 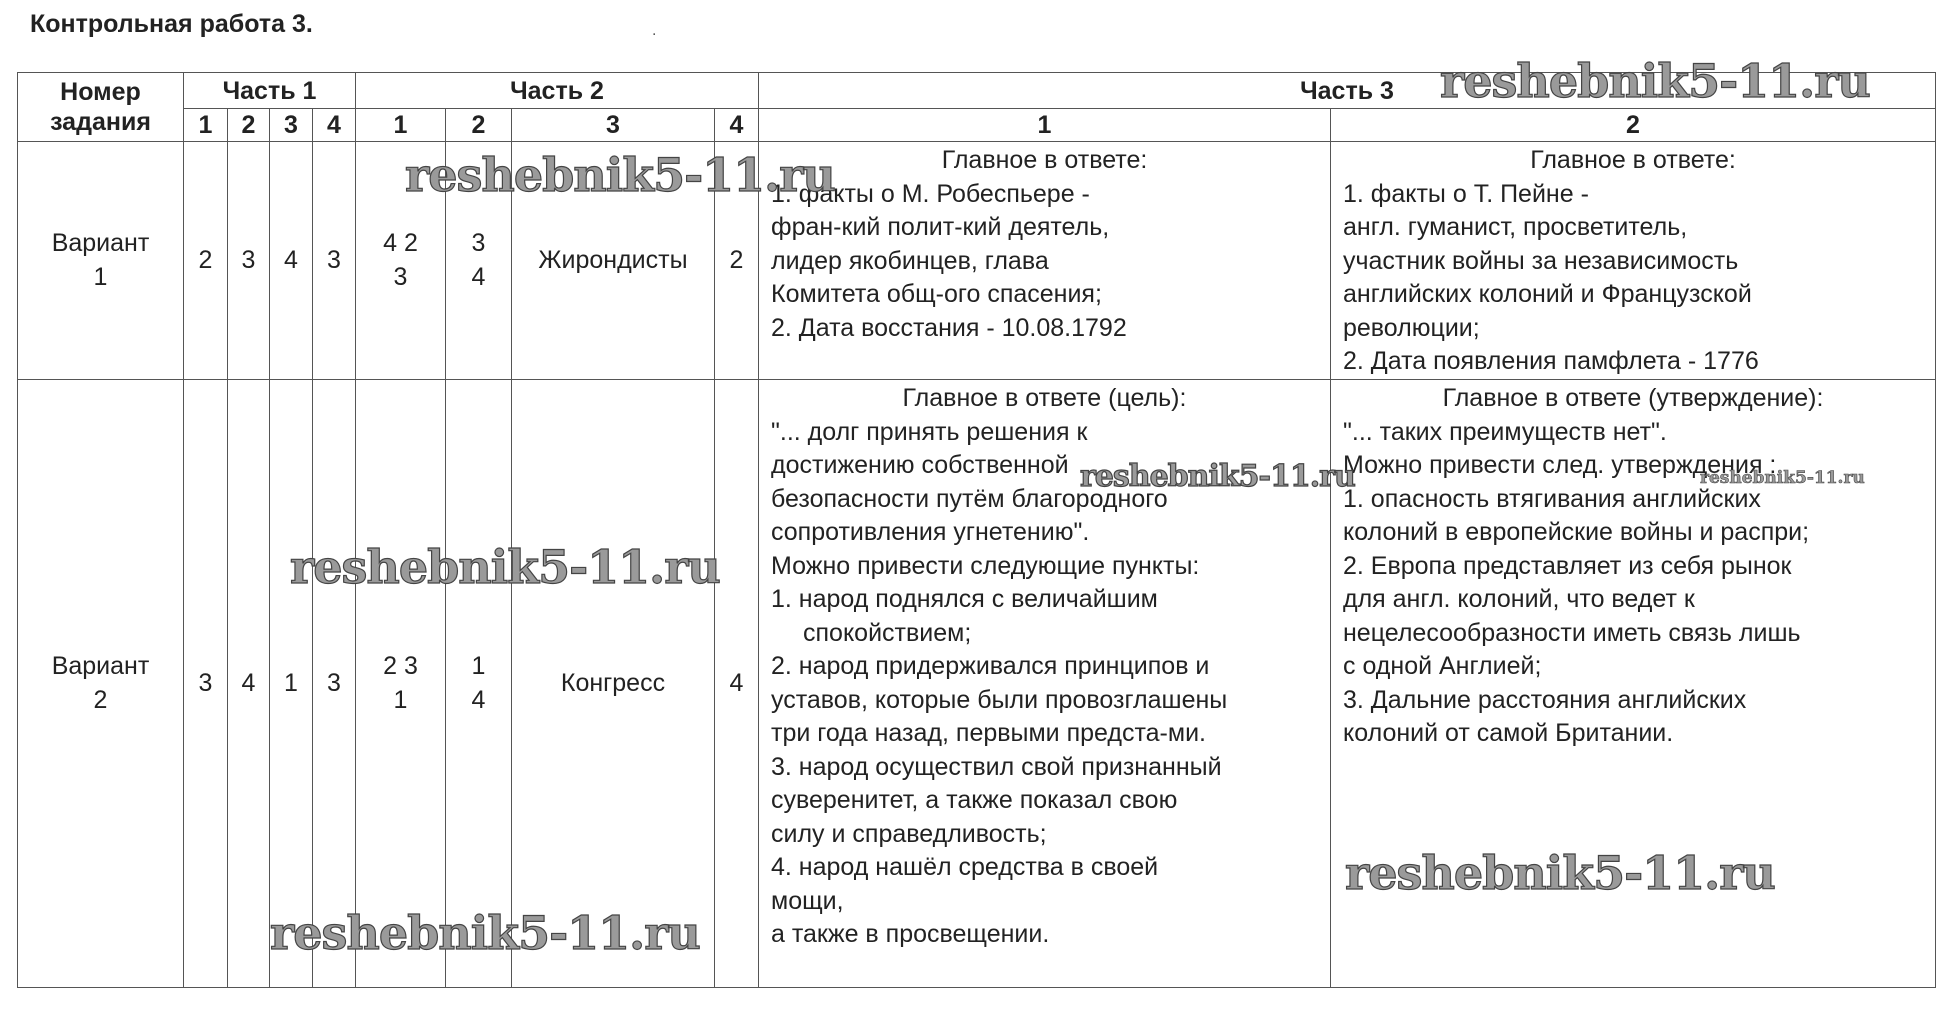 What do you see at coordinates (964, 599) in the screenshot?
I see `cell-line: 1. народ поднялся с величайшим` at bounding box center [964, 599].